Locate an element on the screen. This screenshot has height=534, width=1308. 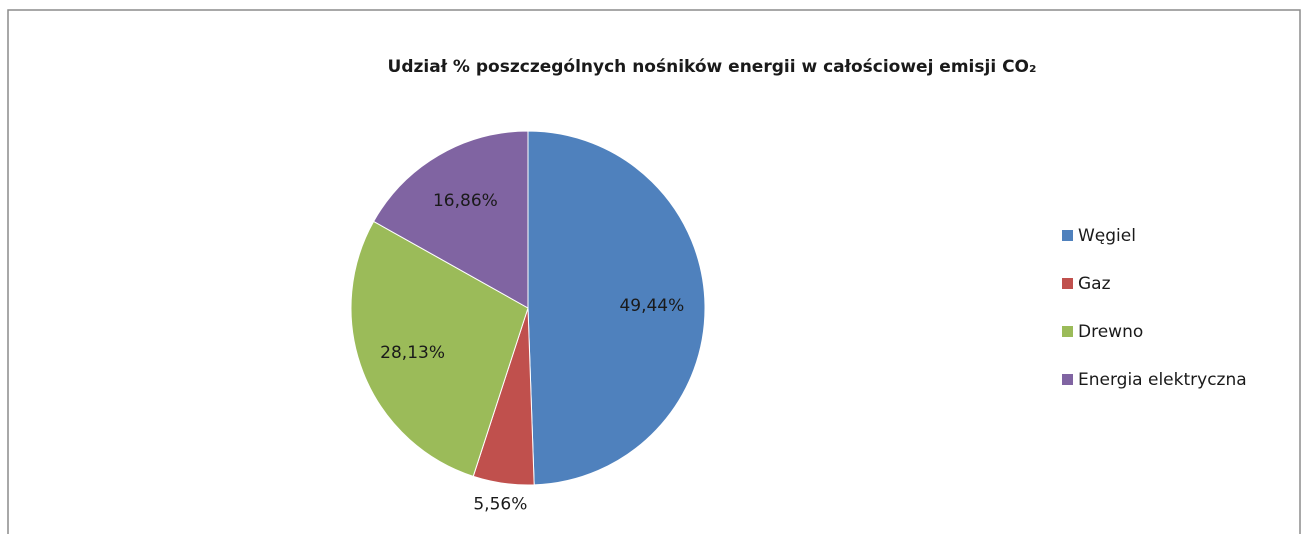
legend-label: Drewno is located at coordinates (1110, 332).